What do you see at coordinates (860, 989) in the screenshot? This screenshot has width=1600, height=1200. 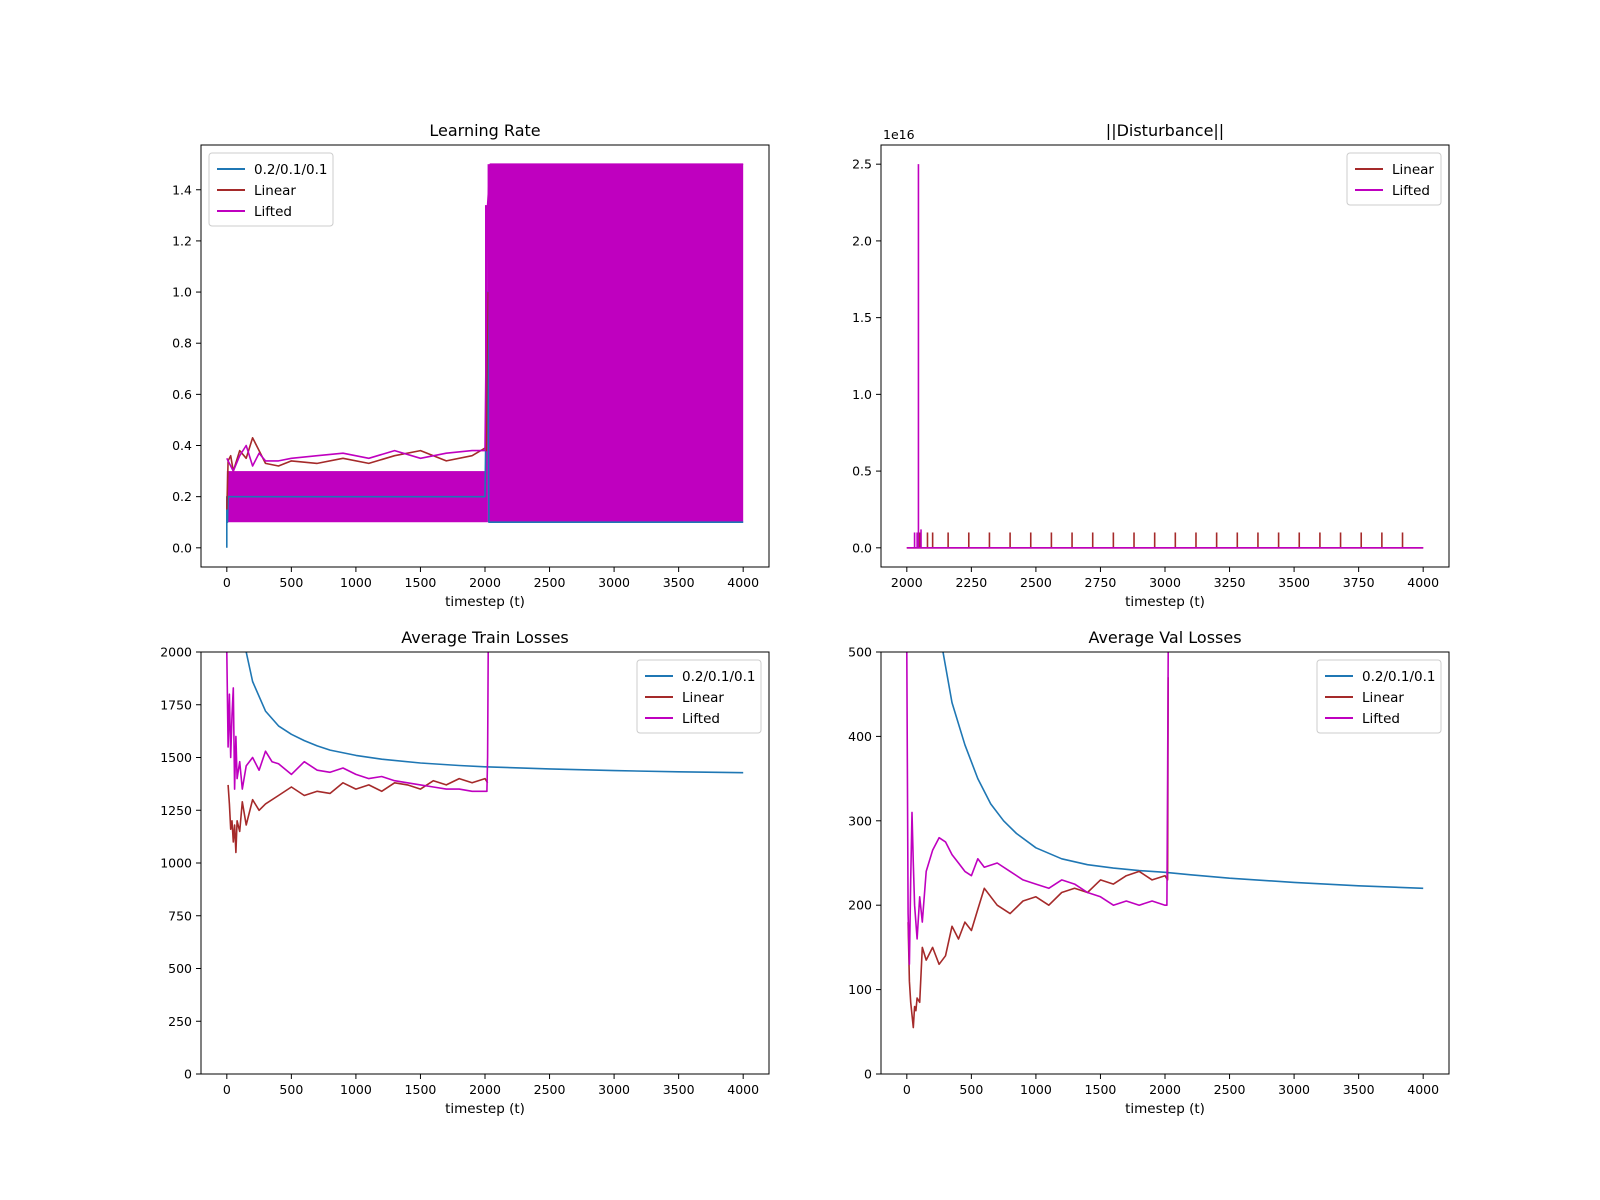 I see `y-tick-label: 100` at bounding box center [860, 989].